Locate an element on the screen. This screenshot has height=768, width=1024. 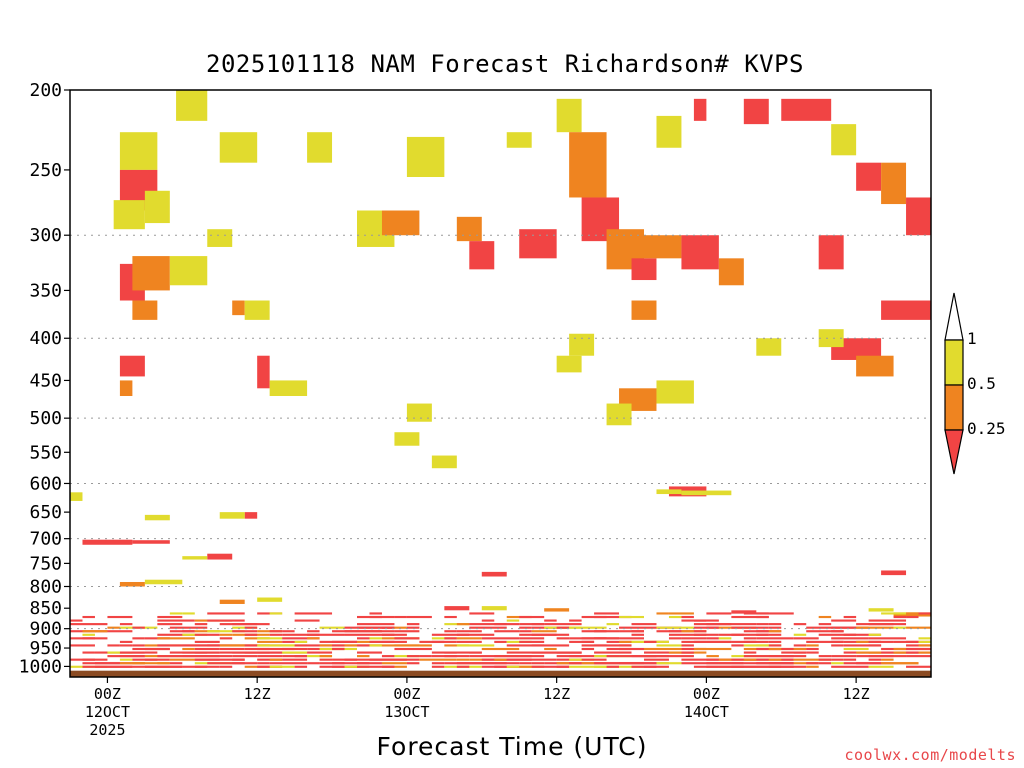
legend-label: 1 is located at coordinates (972, 338).